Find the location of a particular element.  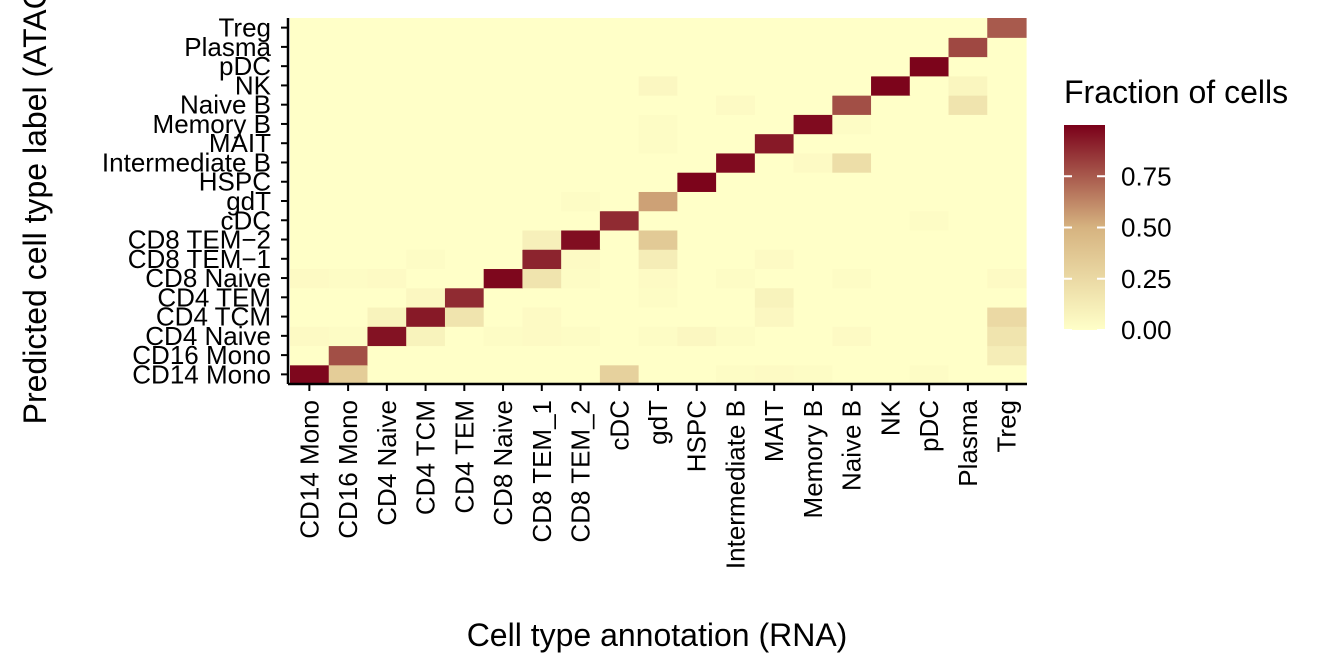

legend-tick-label: 0.25 is located at coordinates (1146, 279).